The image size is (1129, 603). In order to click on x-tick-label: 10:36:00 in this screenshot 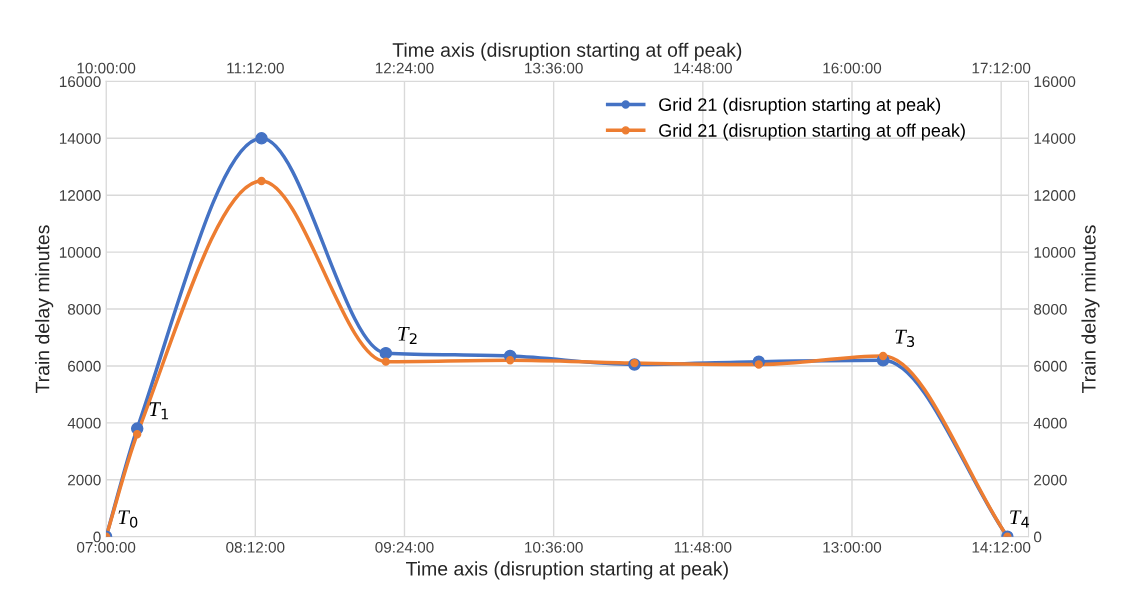, I will do `click(554, 547)`.